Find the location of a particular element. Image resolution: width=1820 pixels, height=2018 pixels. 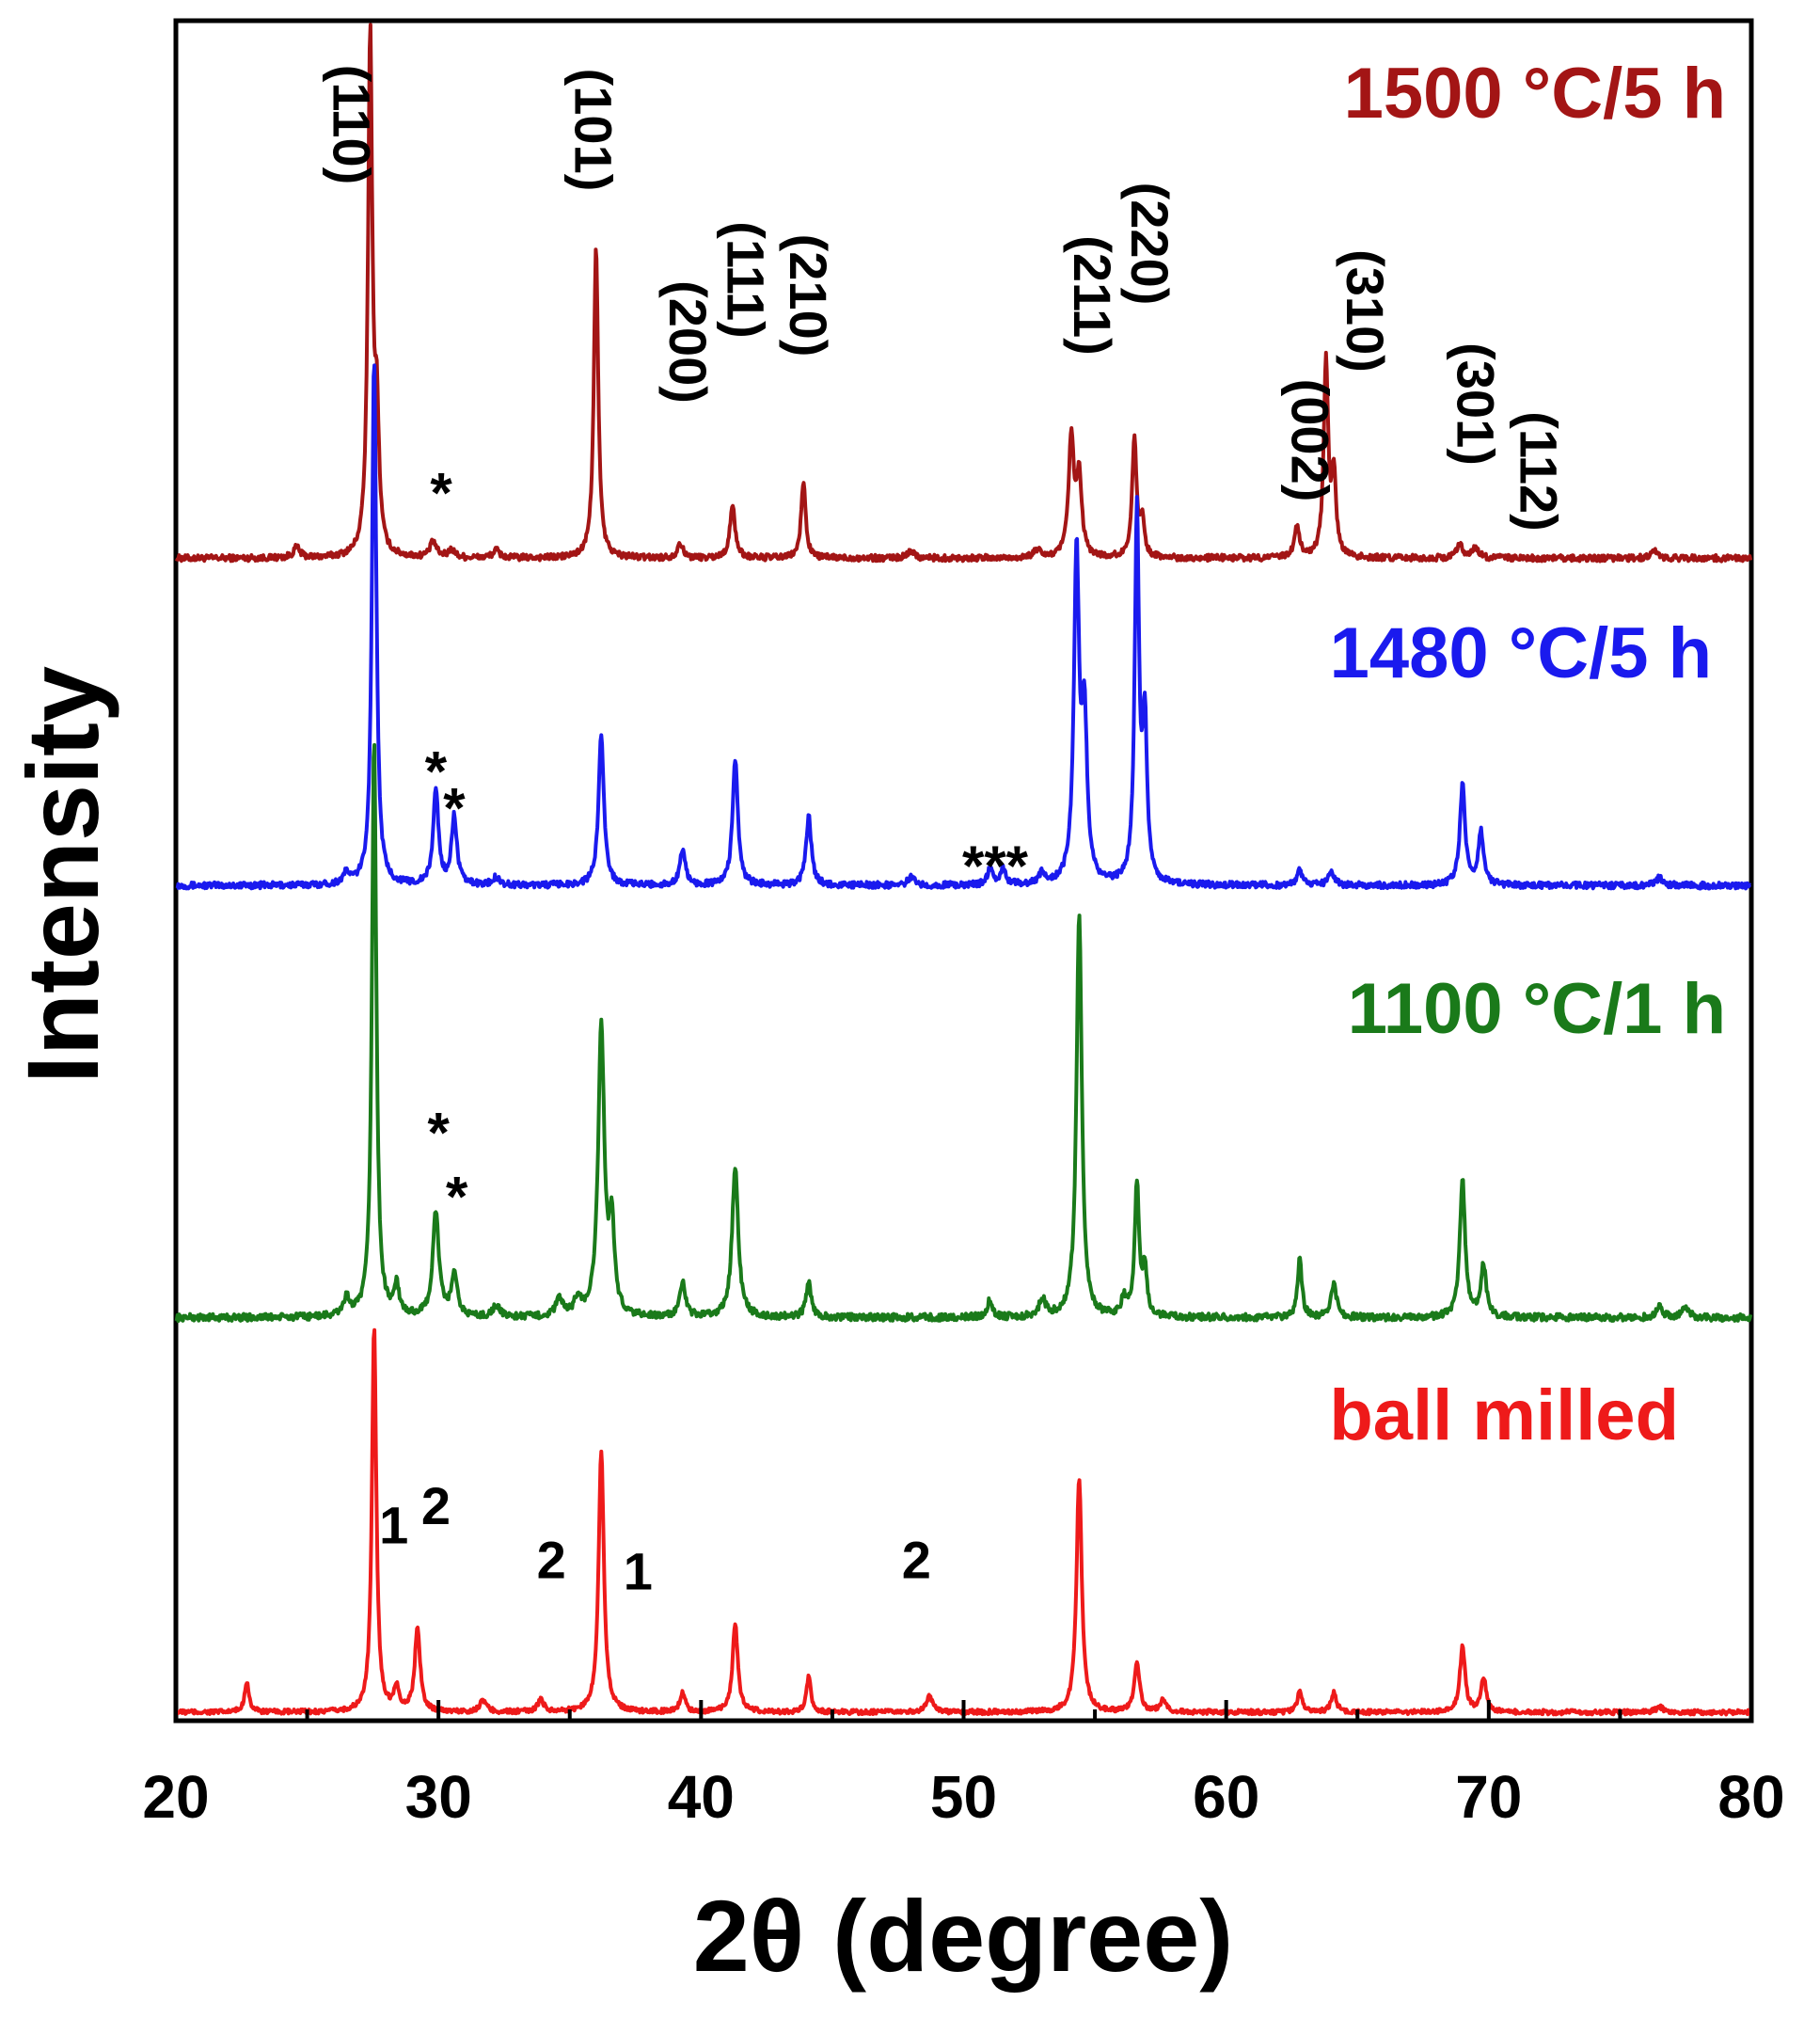

hkl-label: (112) is located at coordinates (1538, 471).